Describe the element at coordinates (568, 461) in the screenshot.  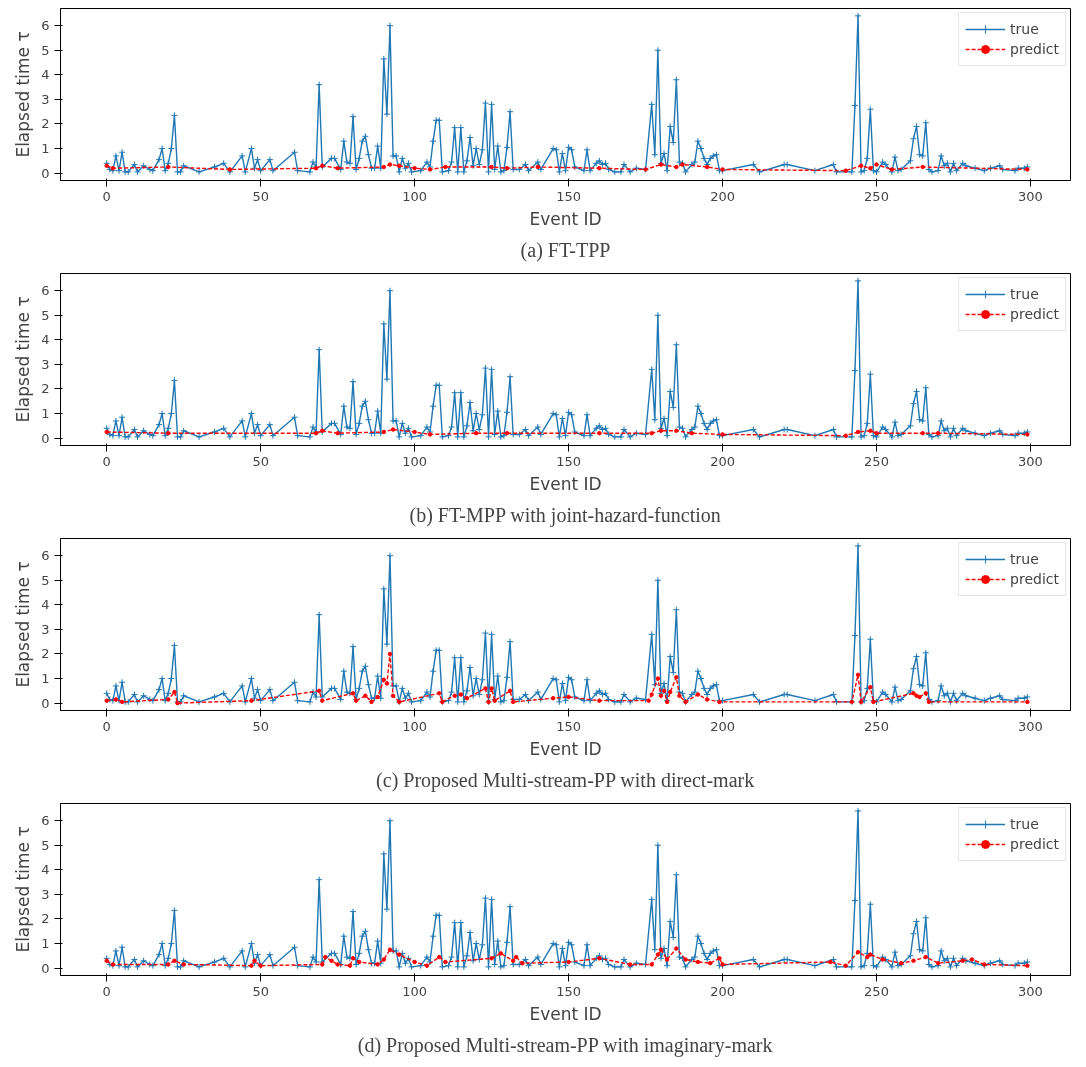
I see `x-tick-label: 150` at that location.